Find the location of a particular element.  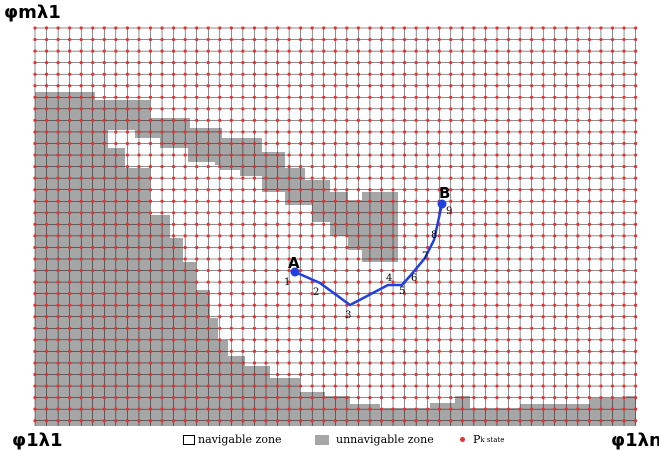

label-bottom-right: φ1λn is located at coordinates (635, 440).